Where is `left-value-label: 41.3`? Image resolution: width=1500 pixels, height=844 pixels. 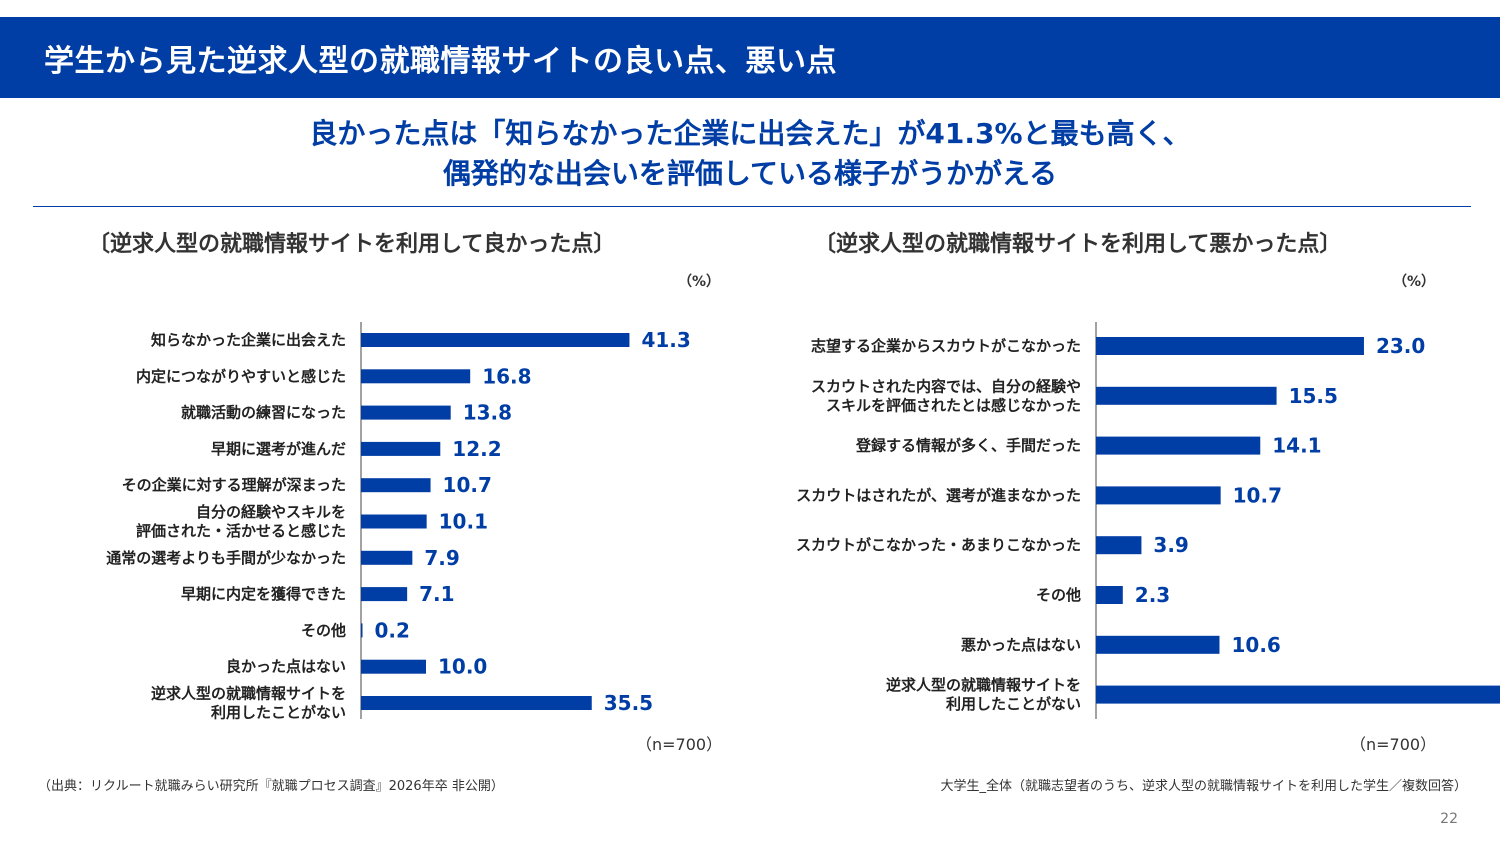 left-value-label: 41.3 is located at coordinates (665, 340).